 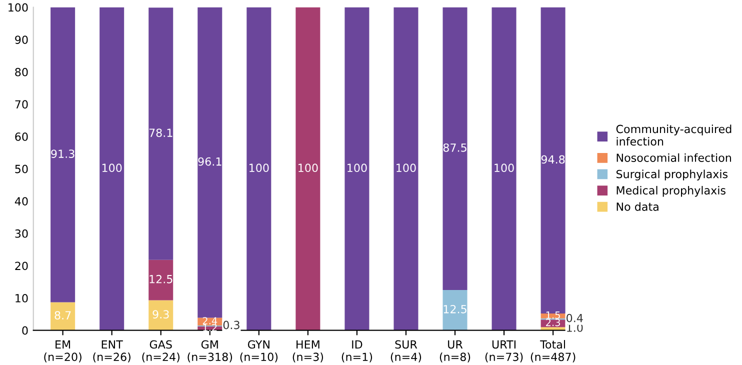 I want to click on x-tick-label: URTI (n=73), so click(x=504, y=351).